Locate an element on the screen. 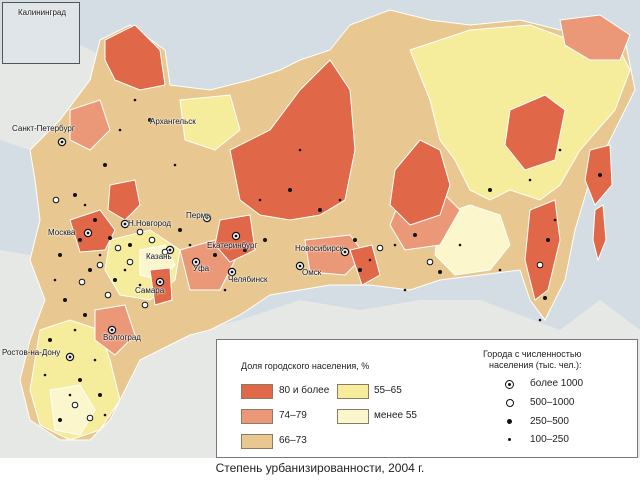 The image size is (640, 480). legend-label-80-plus: 80 и более is located at coordinates (304, 390).